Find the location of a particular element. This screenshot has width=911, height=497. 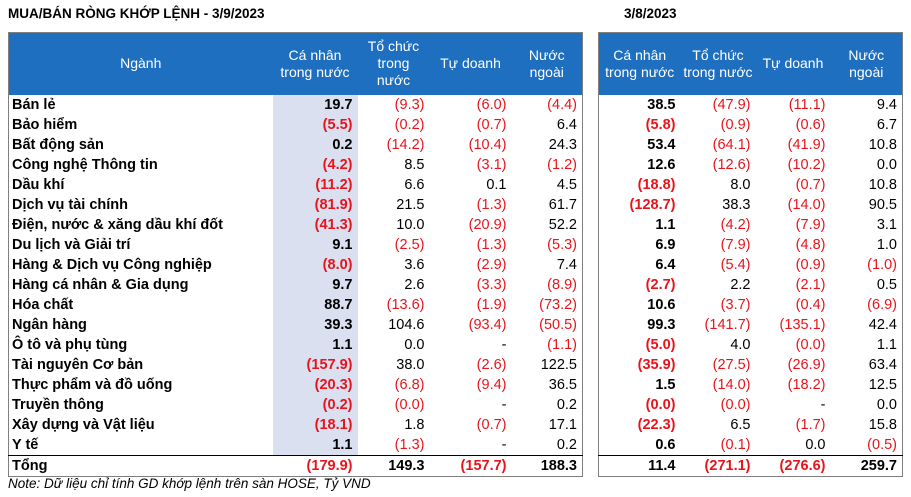

sector-label: Bán lẻ is located at coordinates (34, 104).